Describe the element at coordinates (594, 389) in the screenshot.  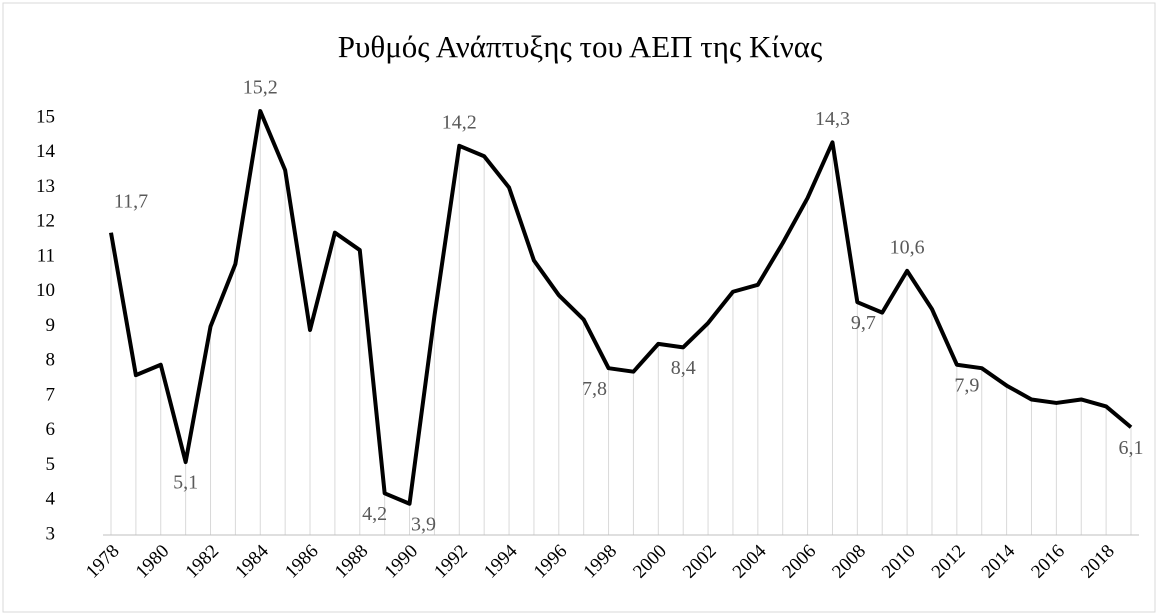
I see `data-label: 7,8` at that location.